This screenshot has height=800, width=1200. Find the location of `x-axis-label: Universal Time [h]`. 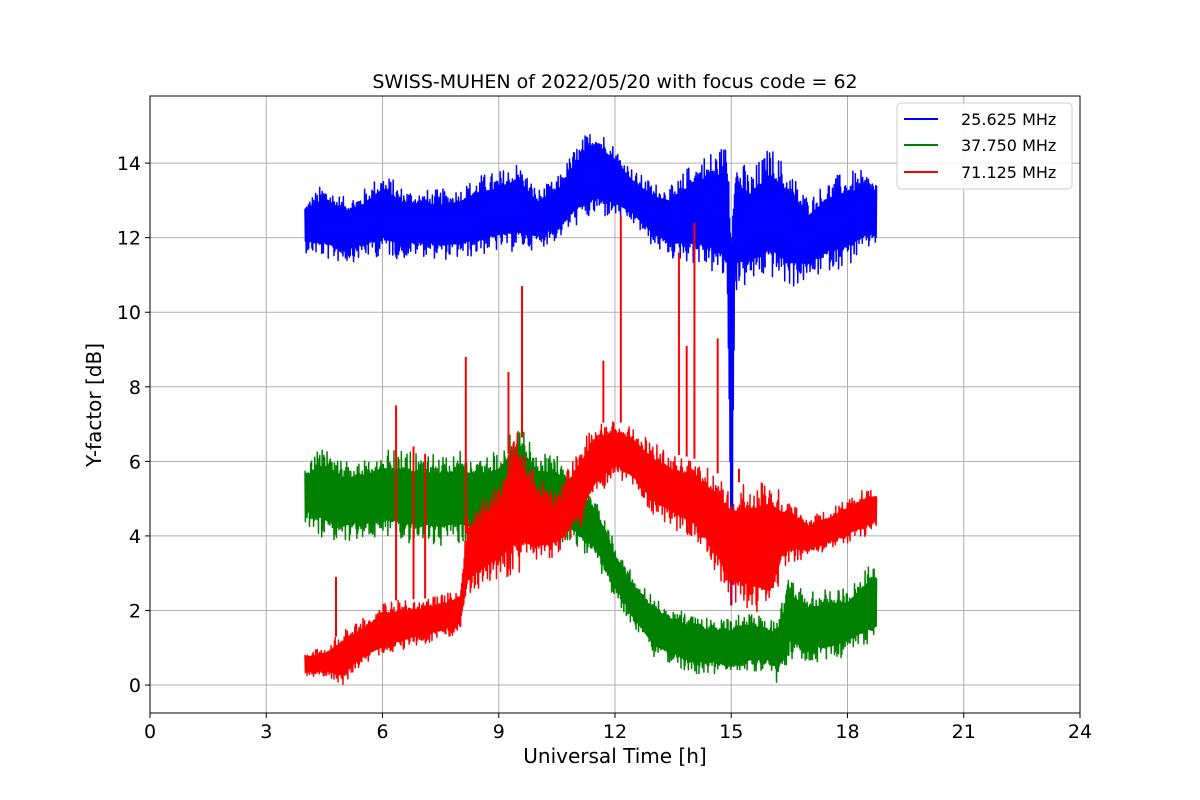

x-axis-label: Universal Time [h] is located at coordinates (614, 756).